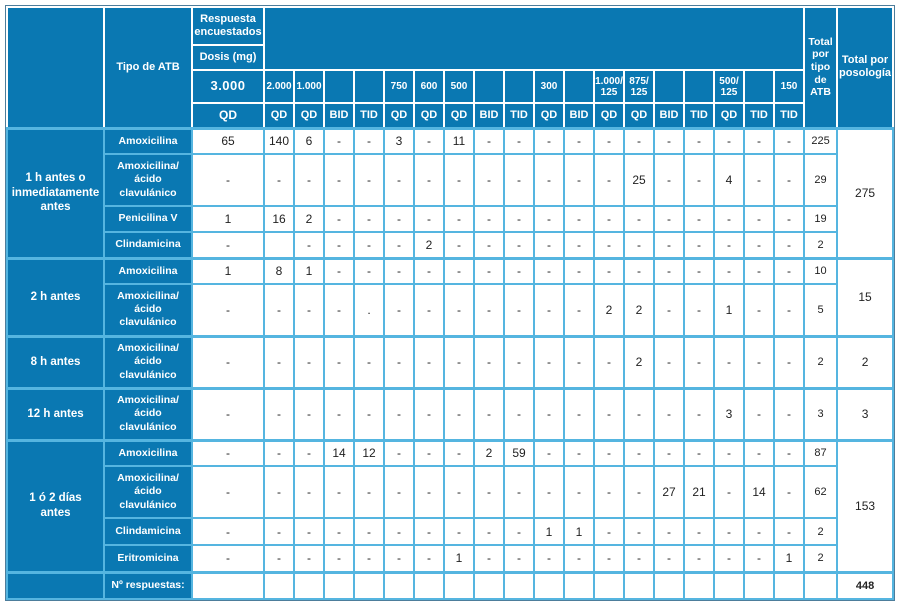  What do you see at coordinates (339, 115) in the screenshot?
I see `header-cell: BID` at bounding box center [339, 115].